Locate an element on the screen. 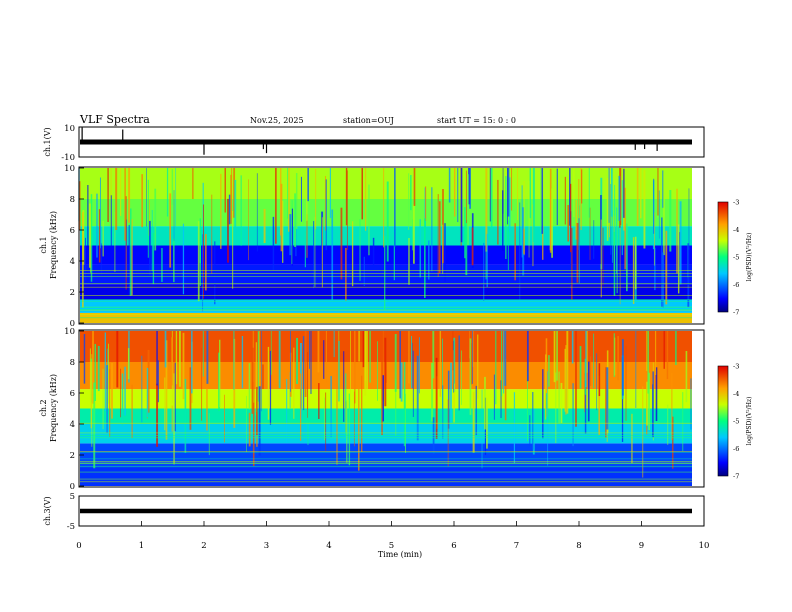 The image size is (792, 612). time-axis-tick-label: 3 is located at coordinates (266, 546).